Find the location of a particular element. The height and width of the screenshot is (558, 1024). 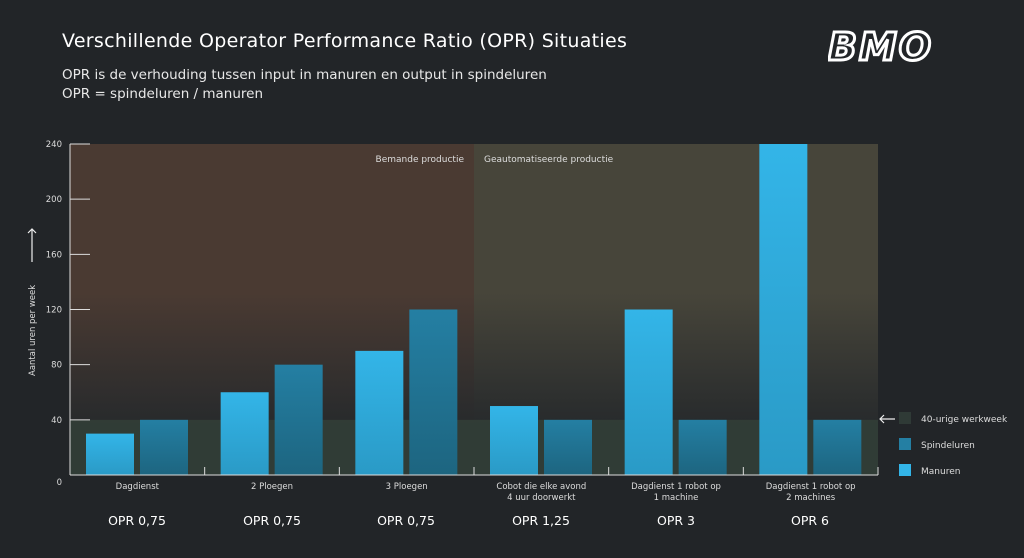

y-tick-label: 120 is located at coordinates (54, 311).